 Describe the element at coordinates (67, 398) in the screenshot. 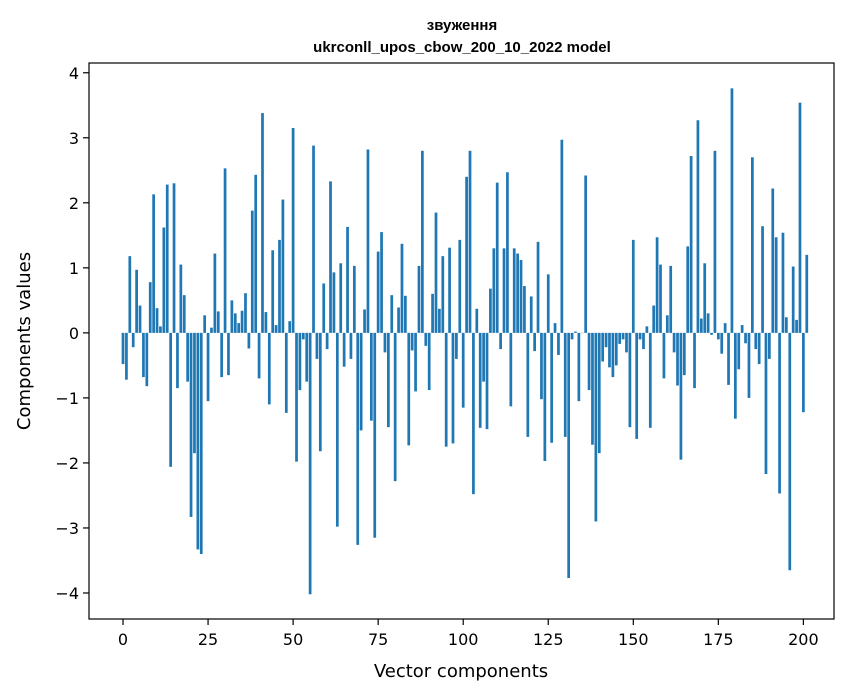

I see `y-tick-label: −1` at that location.